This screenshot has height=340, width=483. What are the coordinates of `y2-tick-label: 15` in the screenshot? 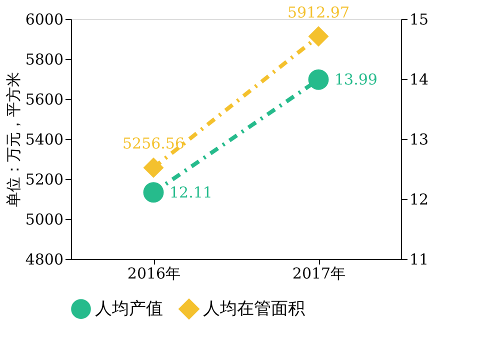 It's located at (419, 19).